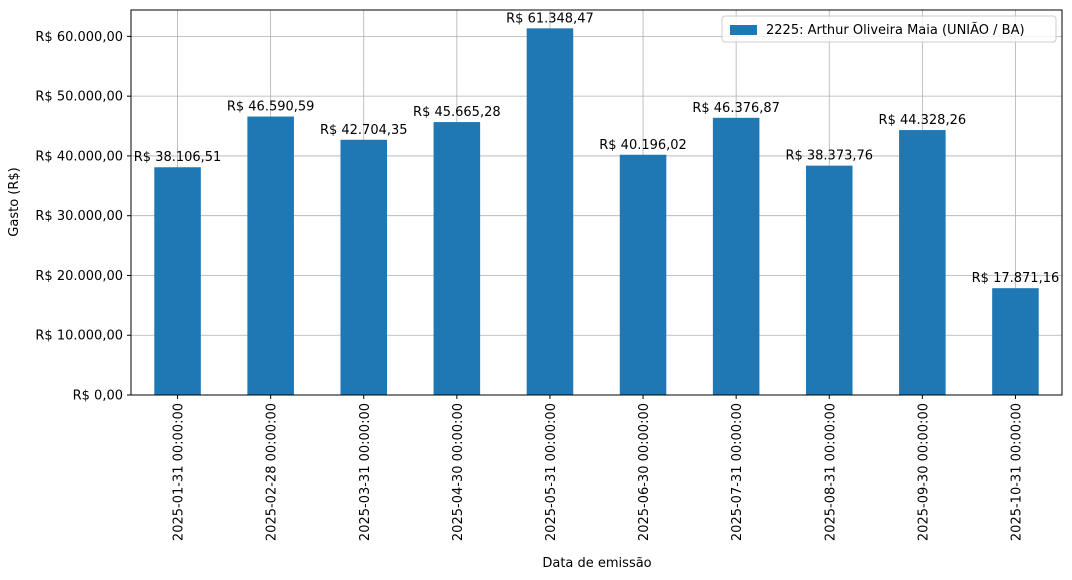 The width and height of the screenshot is (1072, 580). What do you see at coordinates (272, 472) in the screenshot?
I see `x-tick-label: 2025-02-28 00:00:00` at bounding box center [272, 472].